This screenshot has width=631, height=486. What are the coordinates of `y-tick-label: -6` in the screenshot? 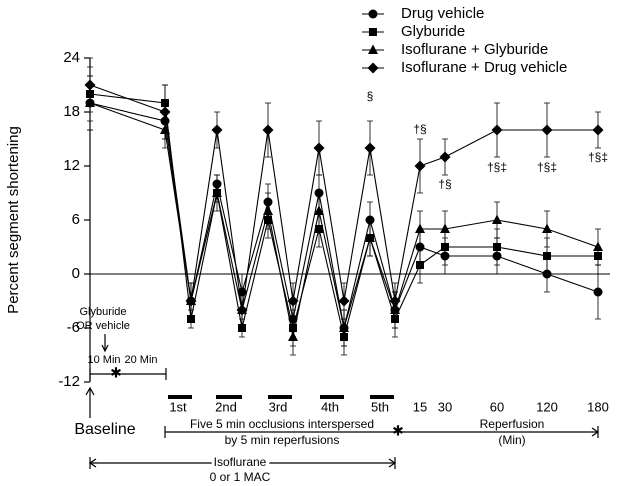 It's located at (73, 327).